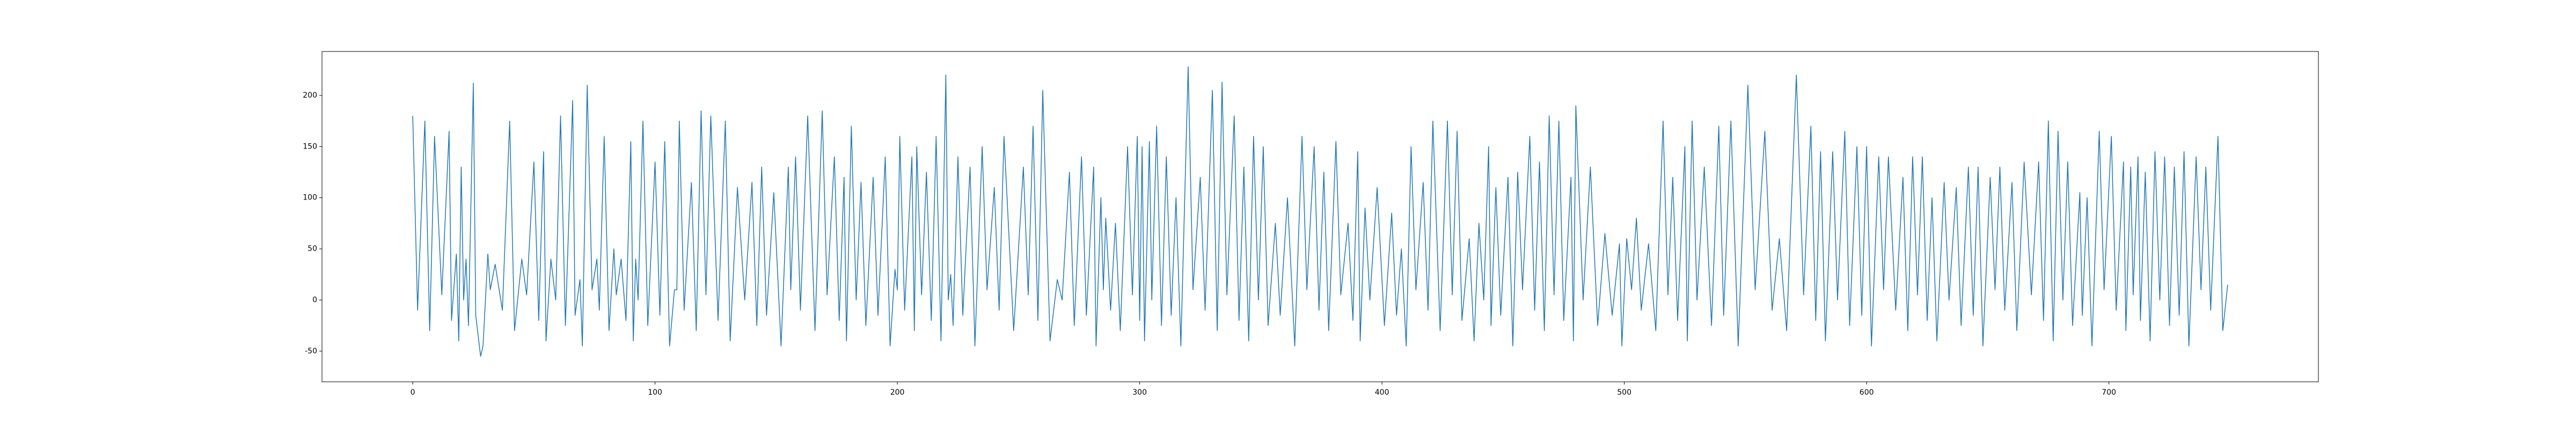  Describe the element at coordinates (312, 249) in the screenshot. I see `y-tick-label: 50` at that location.